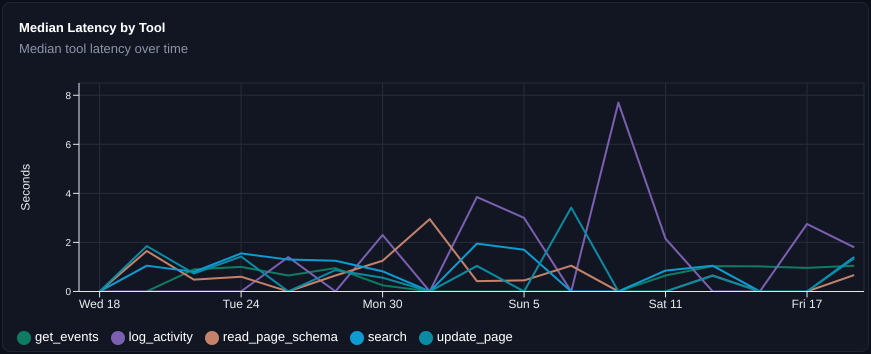  What do you see at coordinates (25, 187) in the screenshot?
I see `y-axis-title: Seconds` at bounding box center [25, 187].